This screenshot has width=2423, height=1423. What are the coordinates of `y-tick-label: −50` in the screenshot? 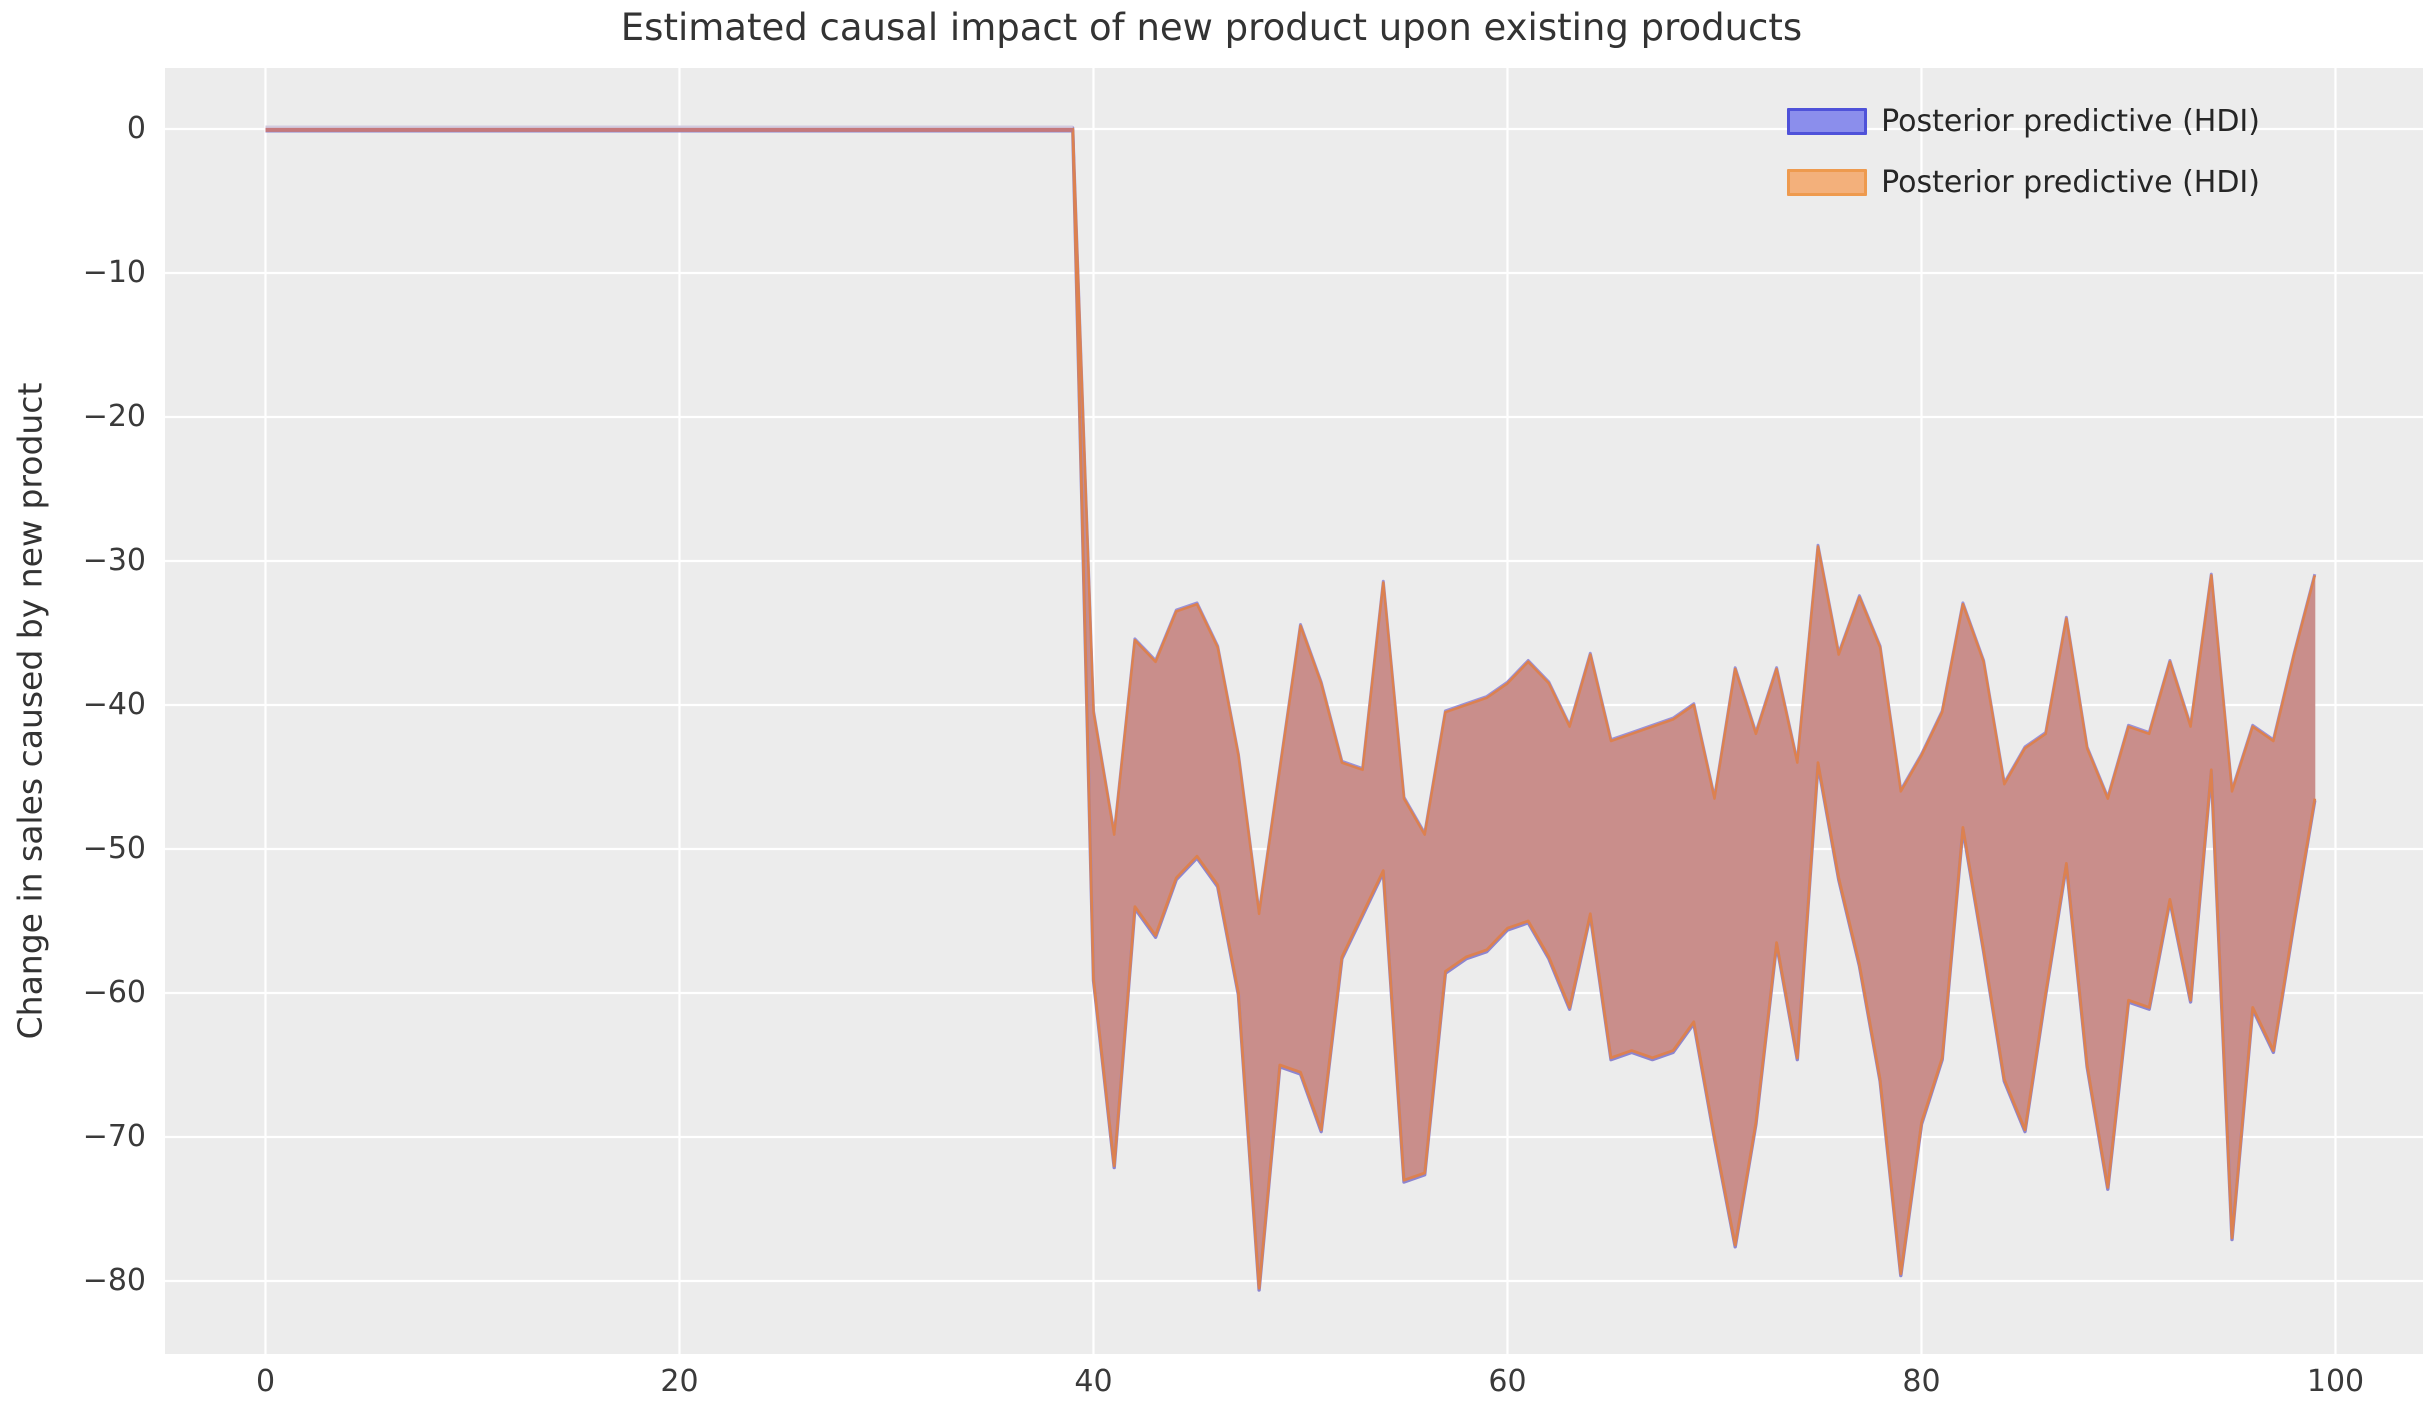 It's located at (114, 848).